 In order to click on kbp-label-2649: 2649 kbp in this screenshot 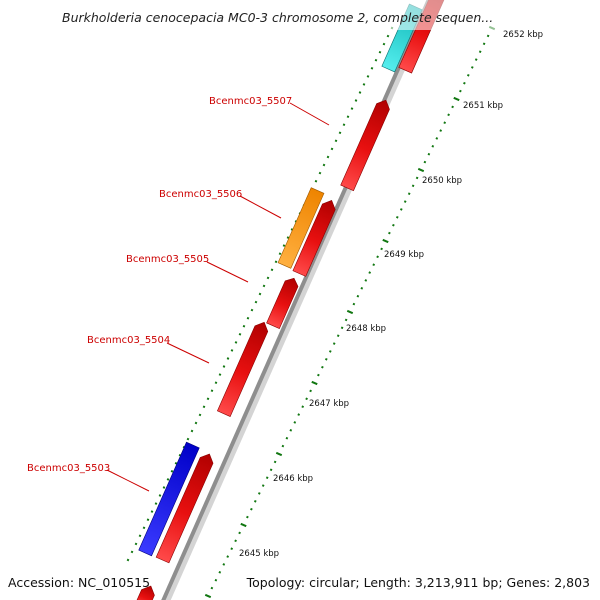, I will do `click(404, 255)`.